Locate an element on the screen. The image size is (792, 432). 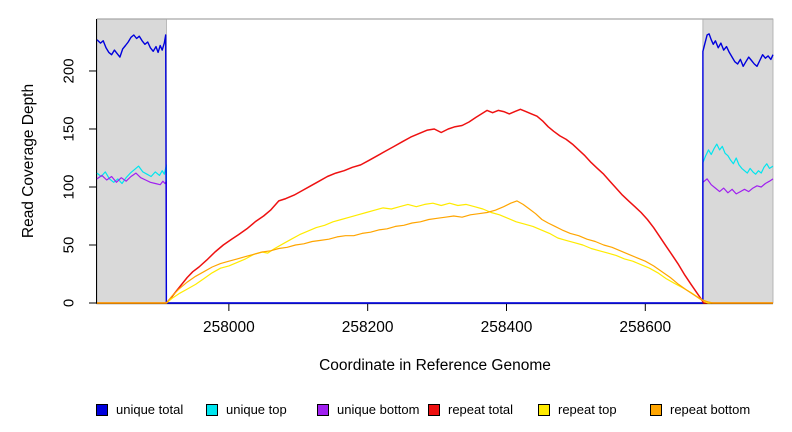
y-axis-title: Read Coverage Depth is located at coordinates (28, 161).